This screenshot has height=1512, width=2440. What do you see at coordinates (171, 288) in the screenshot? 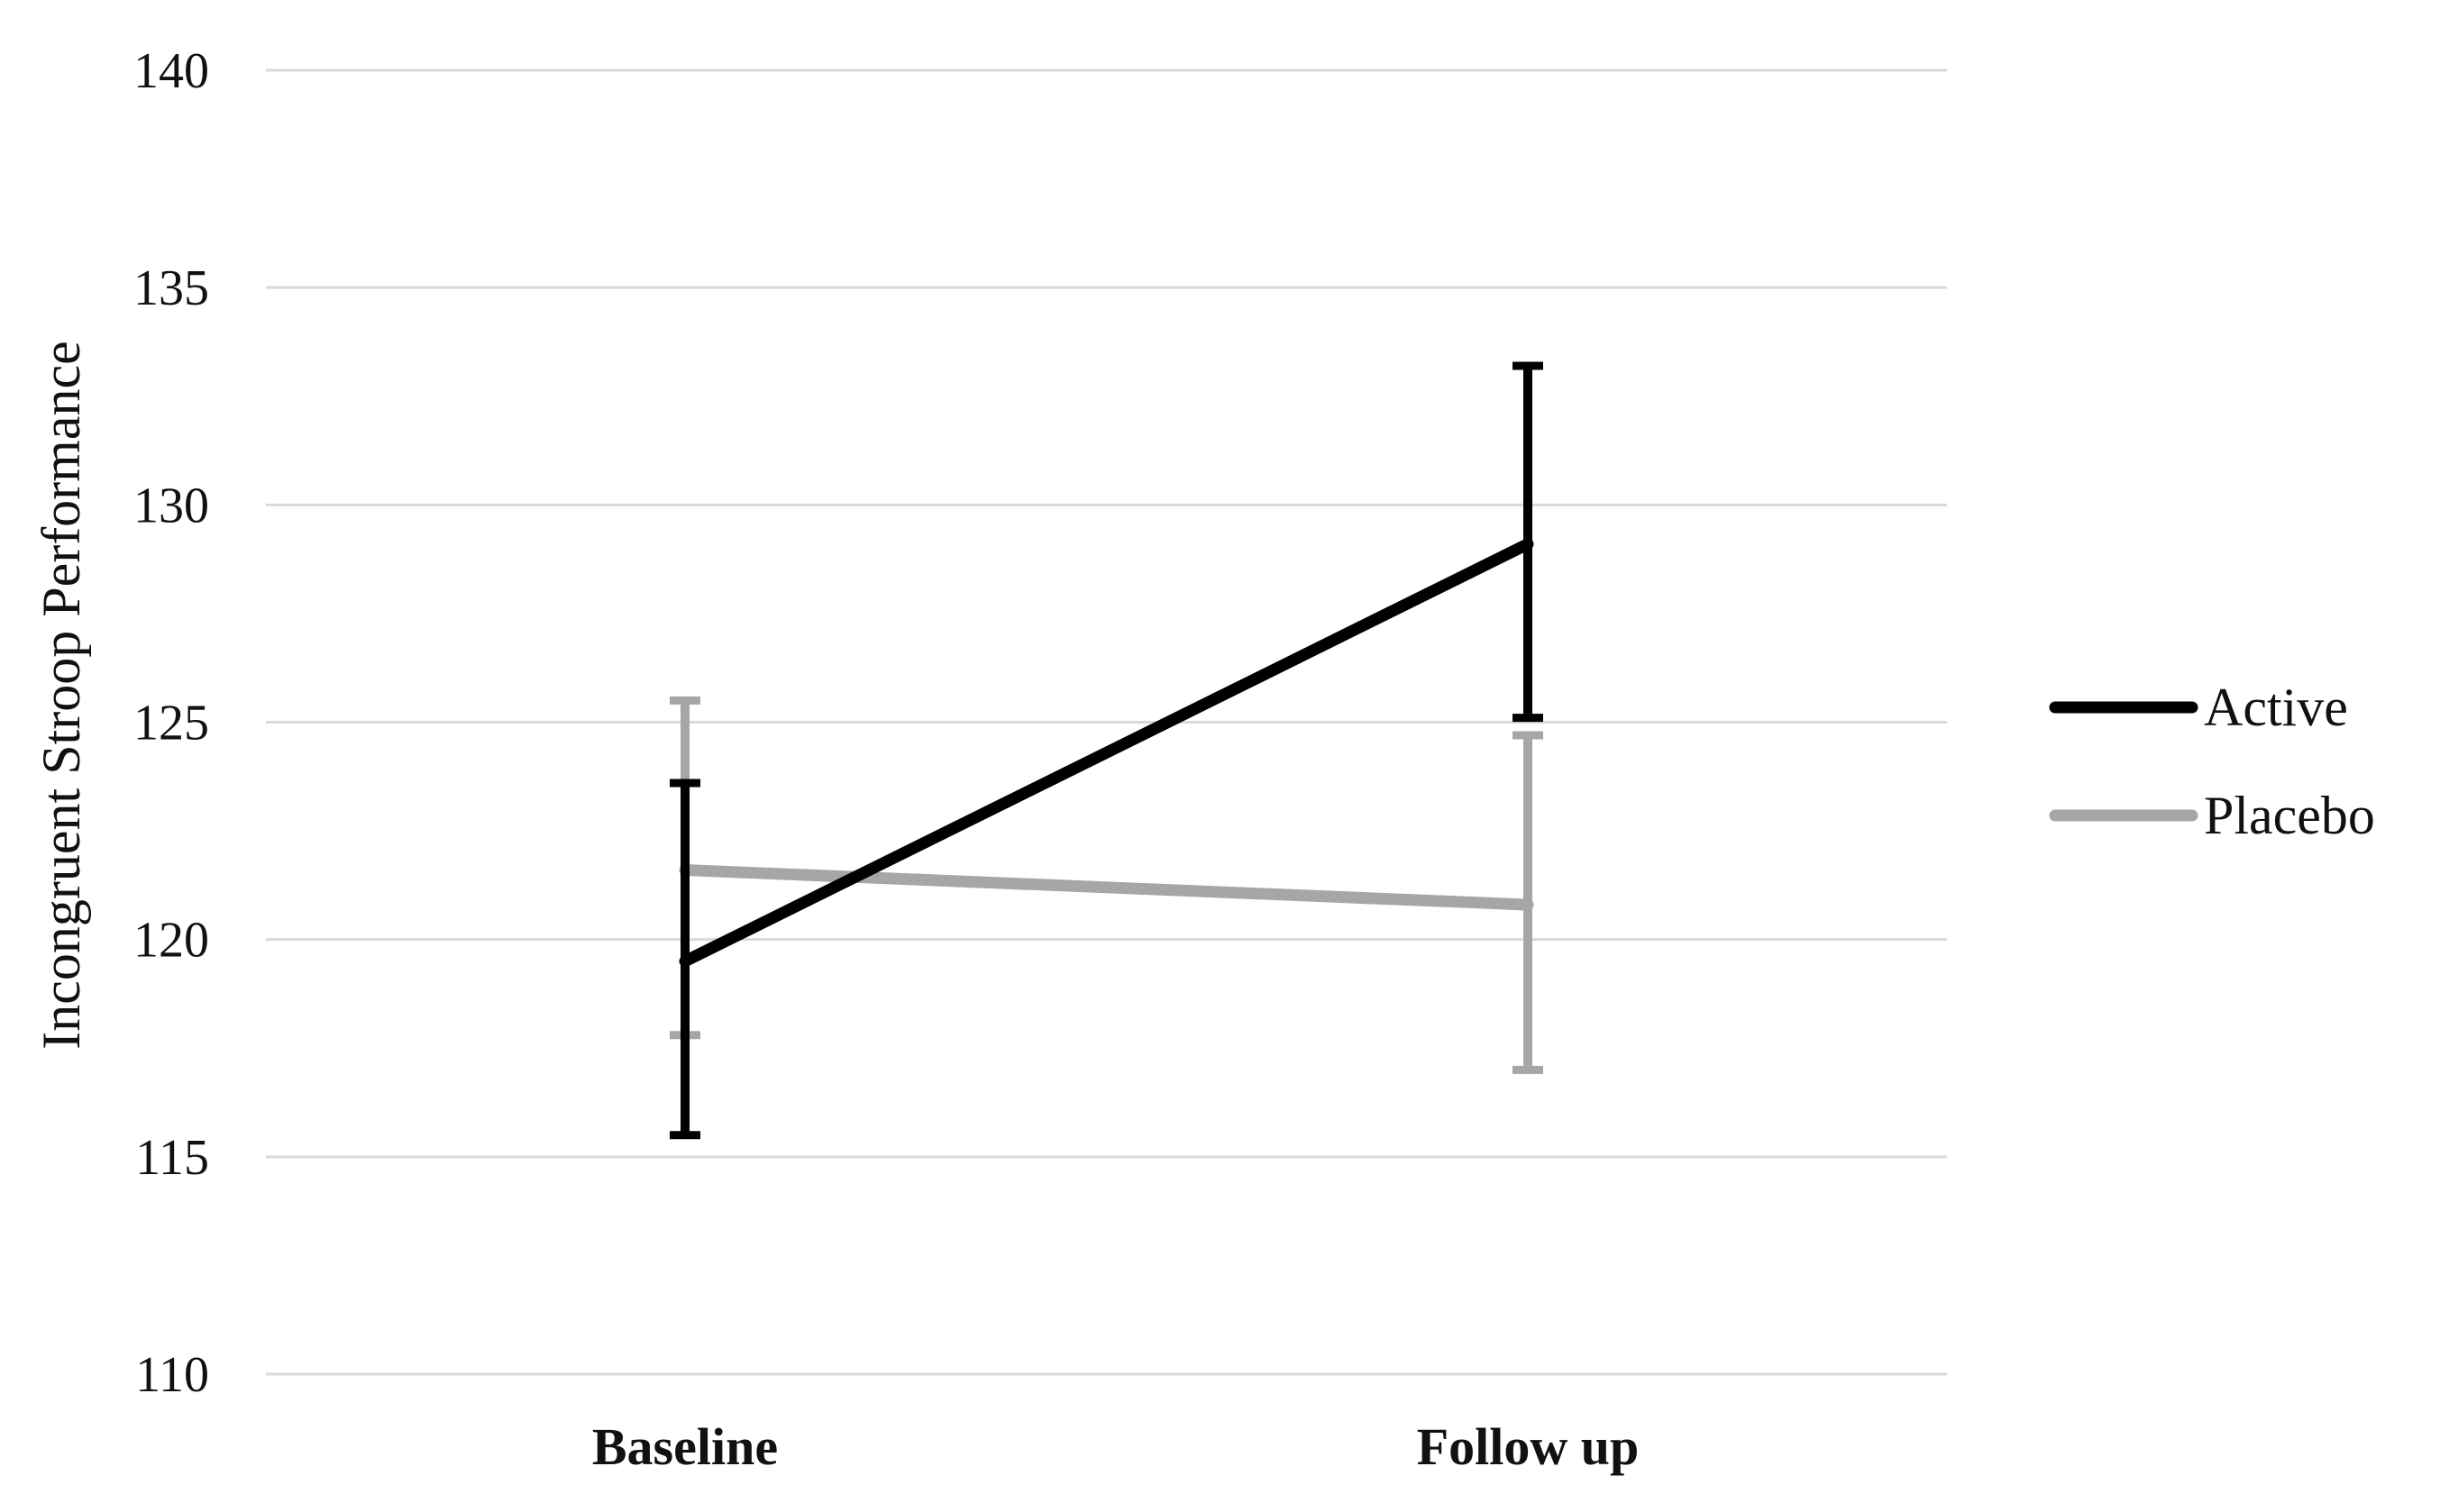
I see `y-tick-label: 135` at bounding box center [171, 288].